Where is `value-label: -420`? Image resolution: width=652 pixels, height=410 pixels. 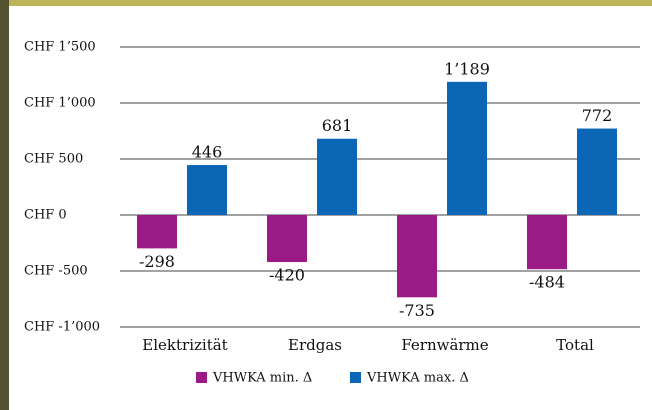 value-label: -420 is located at coordinates (287, 275).